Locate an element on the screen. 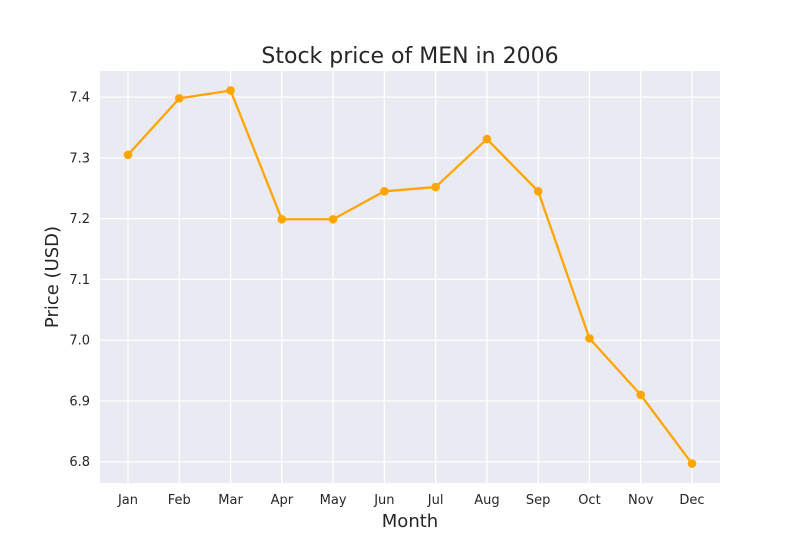 This screenshot has width=800, height=554. x-tick-label: Mar is located at coordinates (230, 500).